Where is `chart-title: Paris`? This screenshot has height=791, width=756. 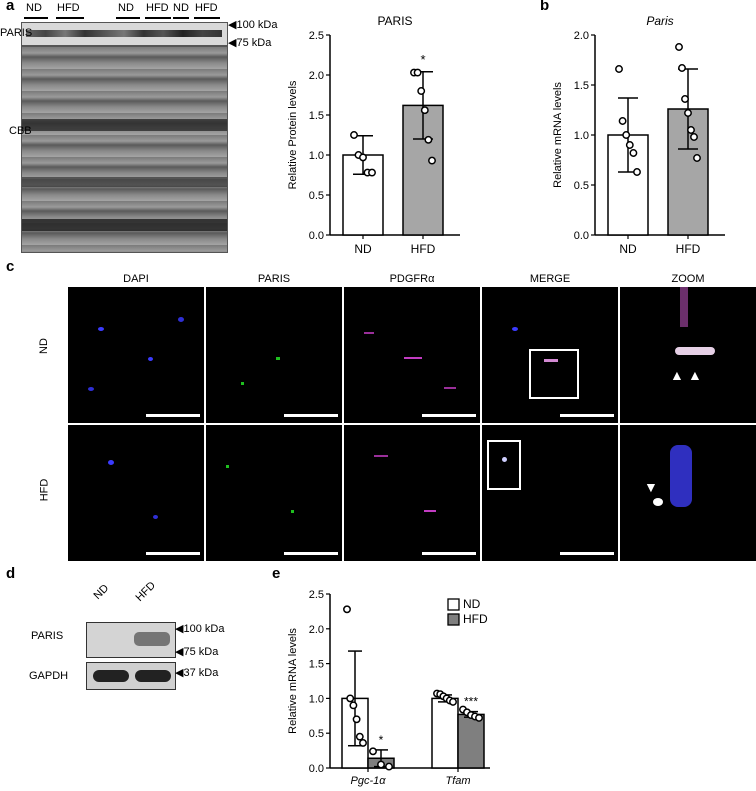
chart-title: Paris is located at coordinates (659, 21).